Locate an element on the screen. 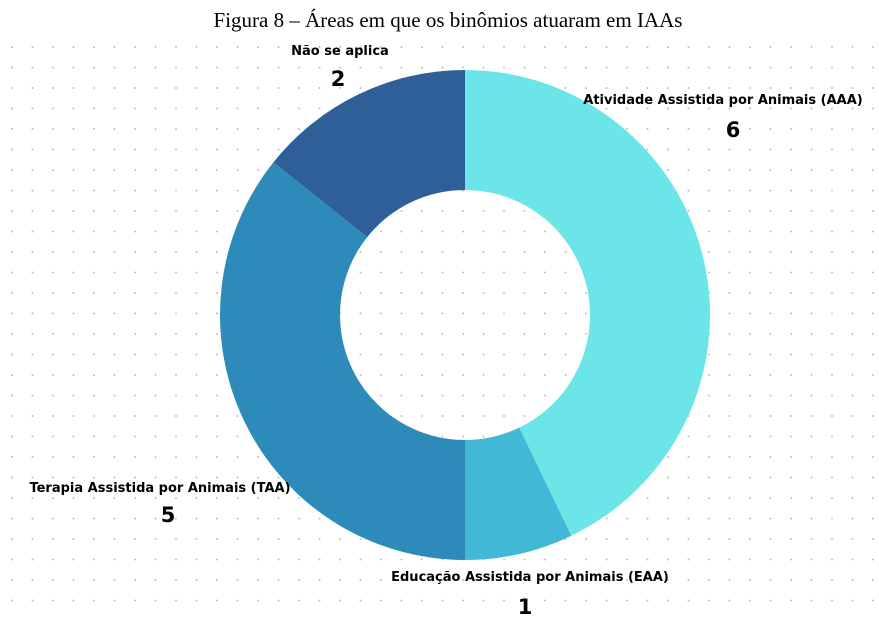  value-label: 6 is located at coordinates (733, 130).